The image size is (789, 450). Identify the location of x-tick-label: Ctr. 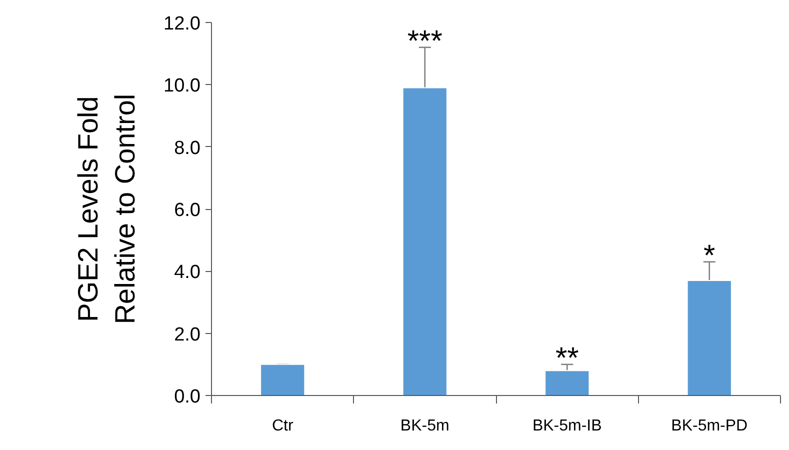
(283, 426).